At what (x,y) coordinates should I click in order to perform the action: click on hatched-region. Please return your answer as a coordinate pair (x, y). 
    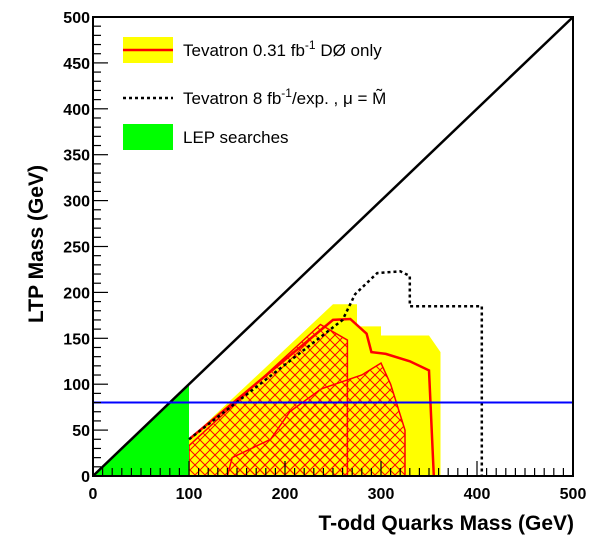
    Looking at the image, I should click on (316, 419).